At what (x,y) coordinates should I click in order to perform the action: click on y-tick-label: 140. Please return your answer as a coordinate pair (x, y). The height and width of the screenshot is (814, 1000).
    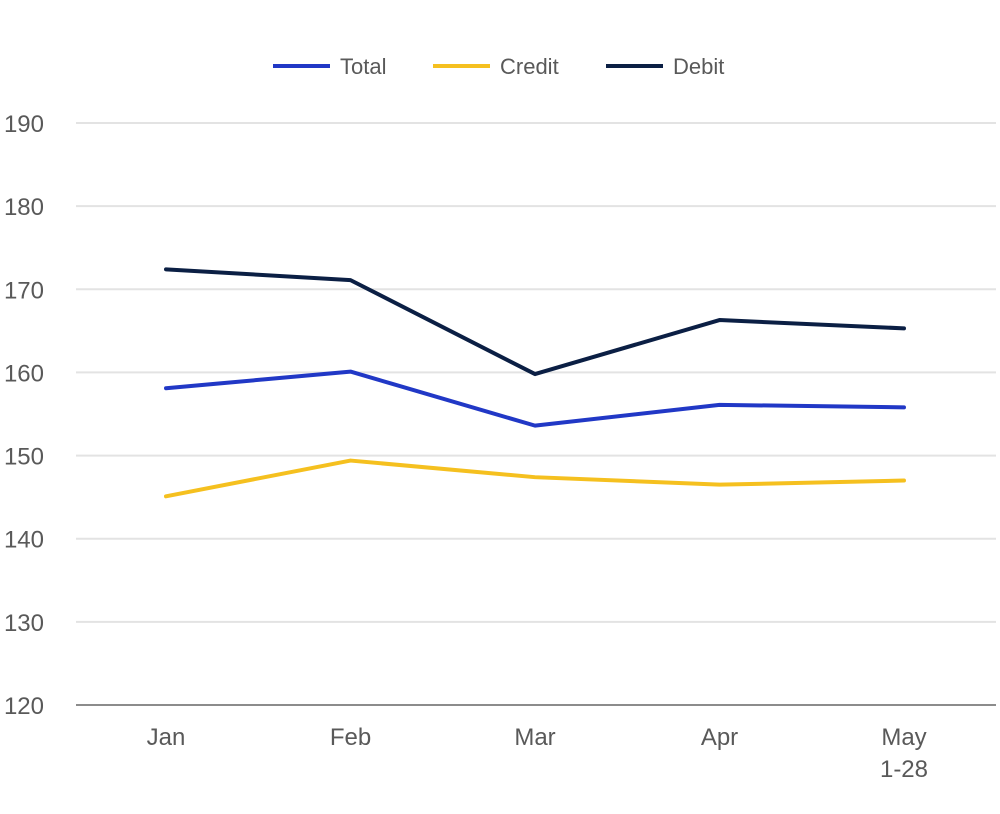
    Looking at the image, I should click on (24, 540).